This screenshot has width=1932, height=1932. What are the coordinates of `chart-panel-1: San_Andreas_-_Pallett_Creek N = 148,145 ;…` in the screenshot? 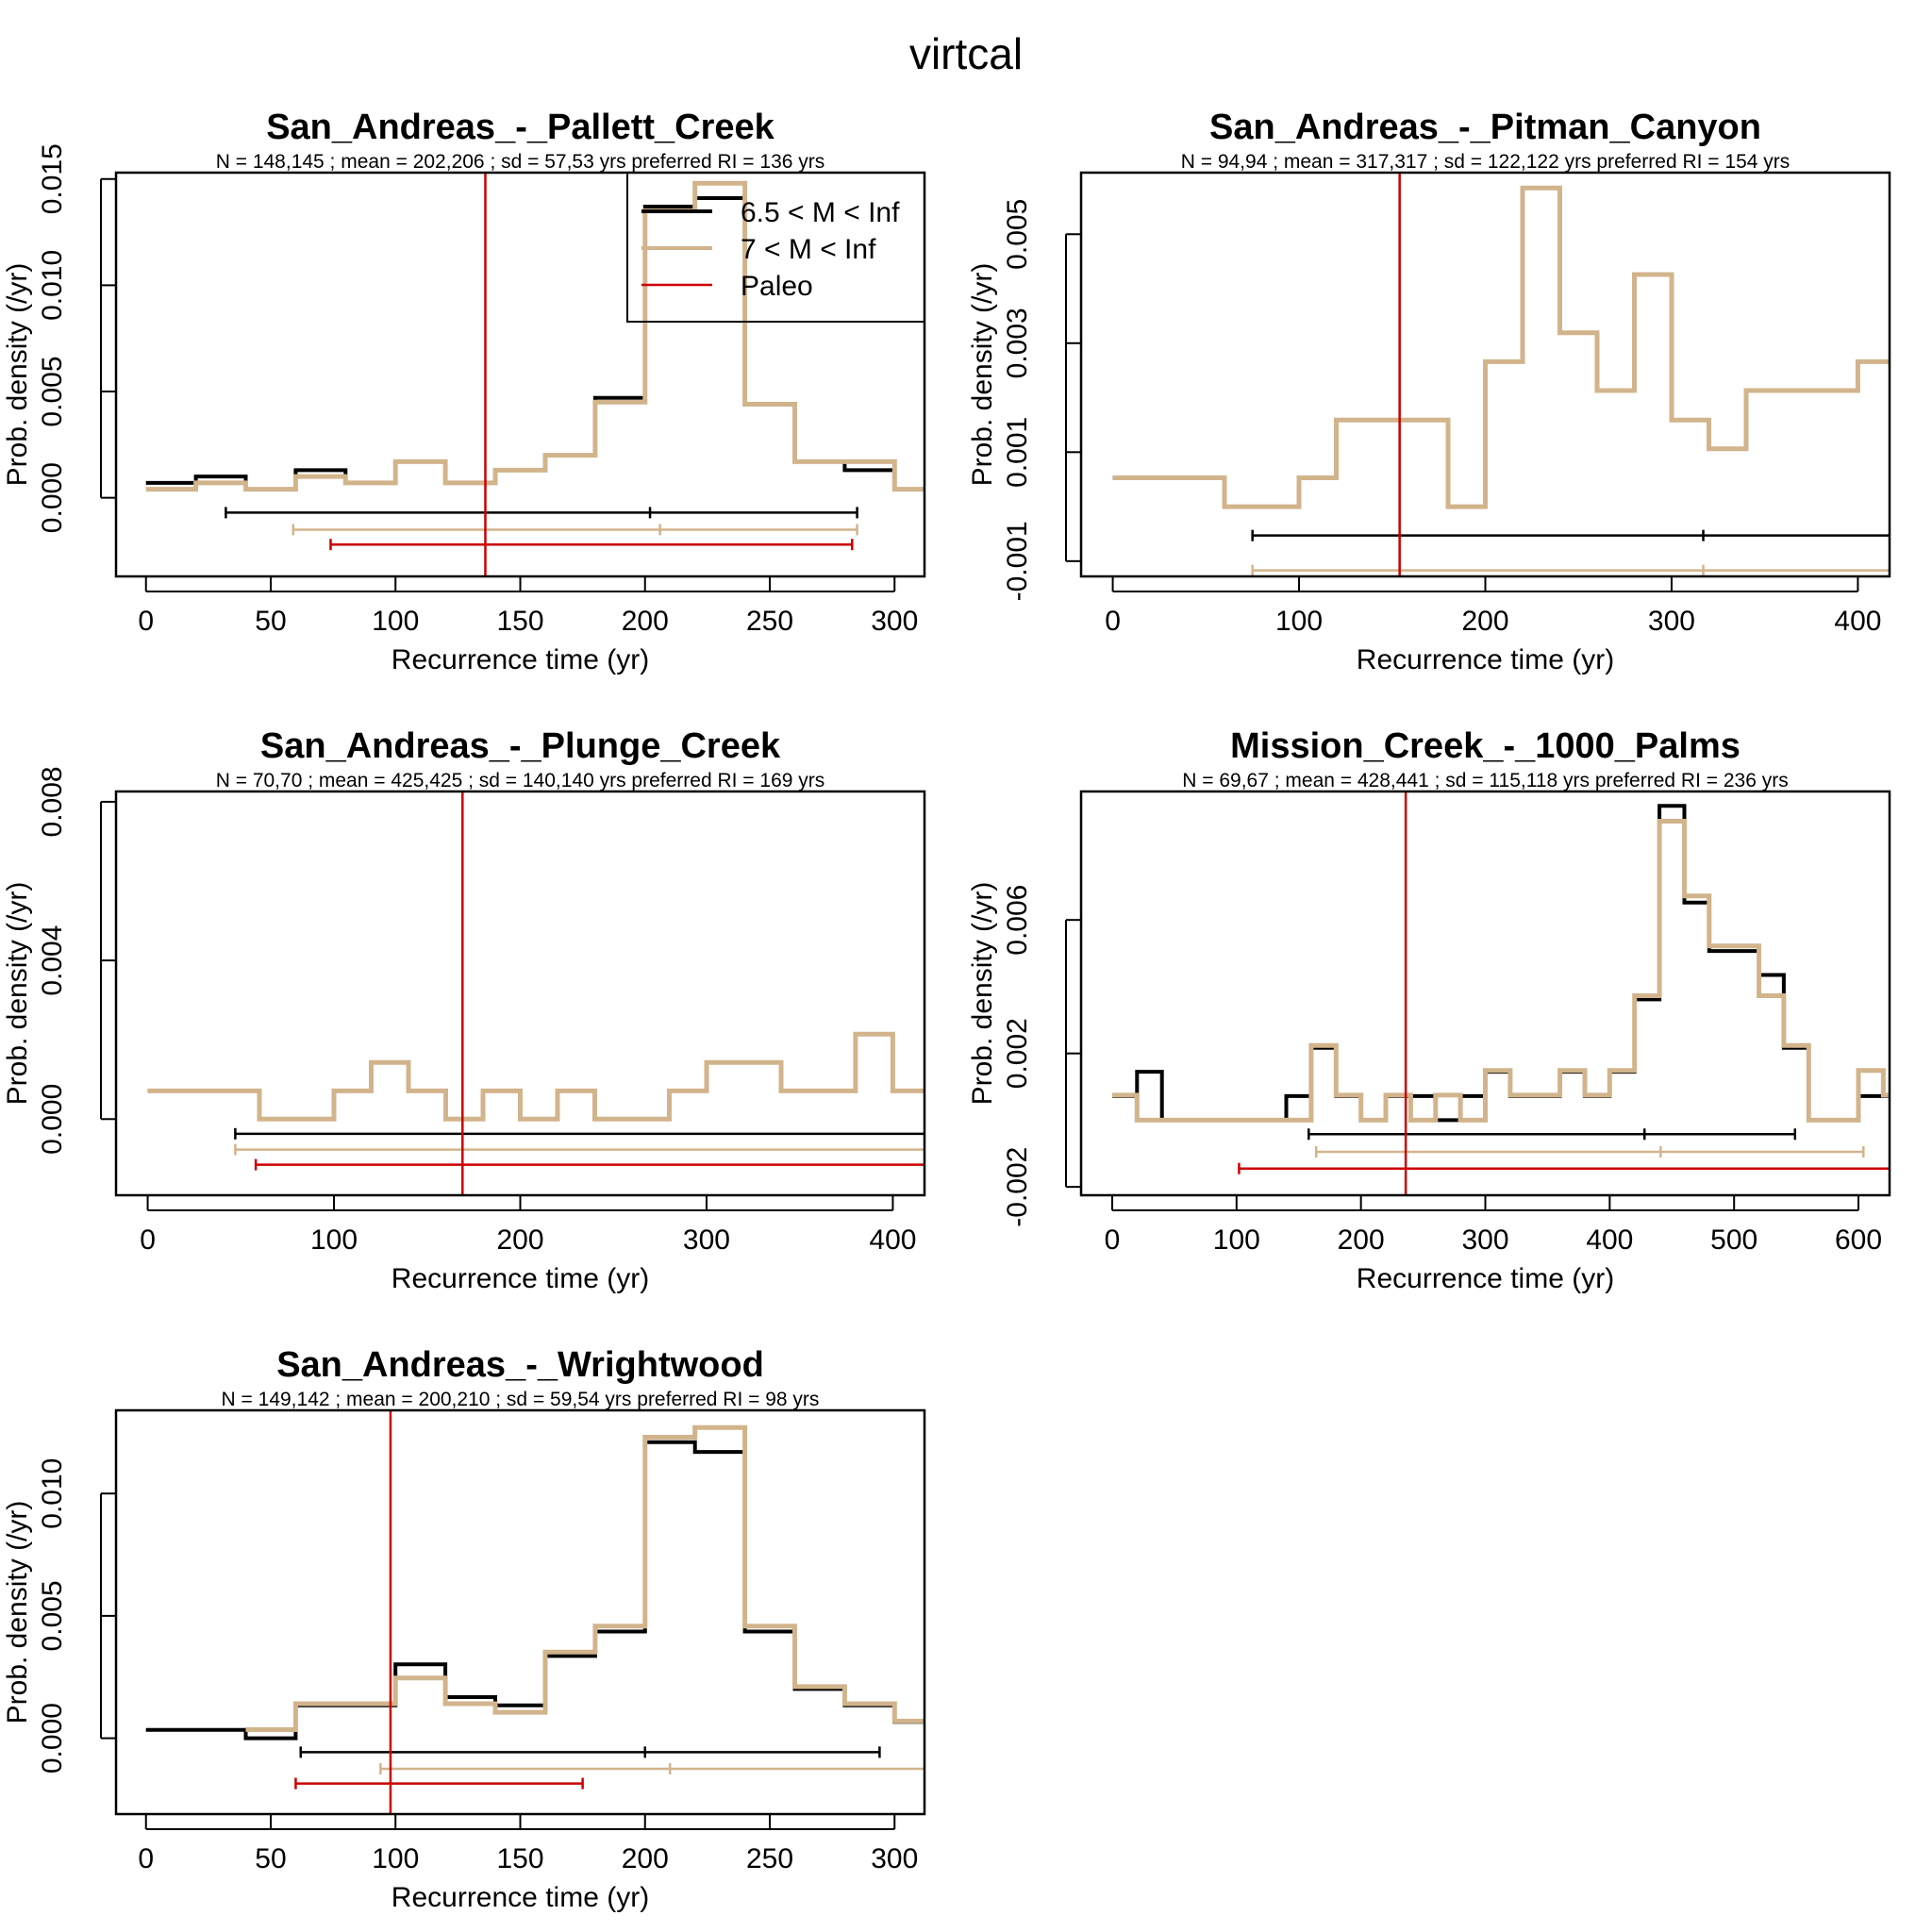 It's located at (464, 391).